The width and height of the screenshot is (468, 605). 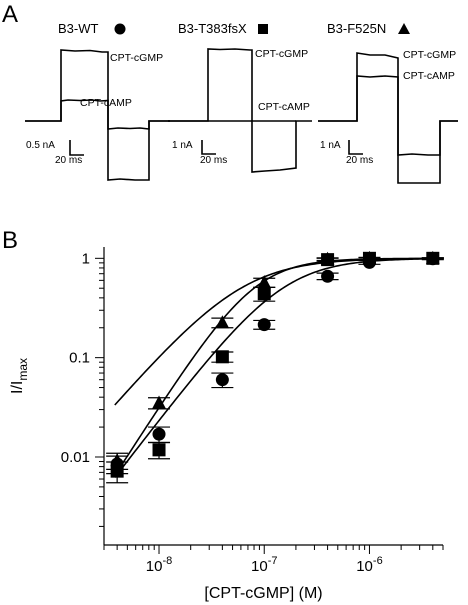 I want to click on scale-bar-wt, so click(x=76, y=148).